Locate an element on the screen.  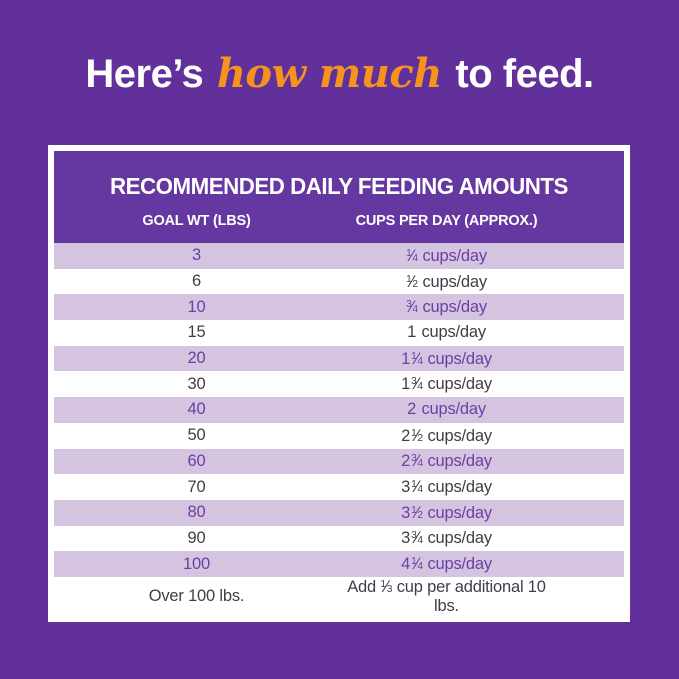
cups-cell: 31⁄4 cups/day is located at coordinates (446, 487).